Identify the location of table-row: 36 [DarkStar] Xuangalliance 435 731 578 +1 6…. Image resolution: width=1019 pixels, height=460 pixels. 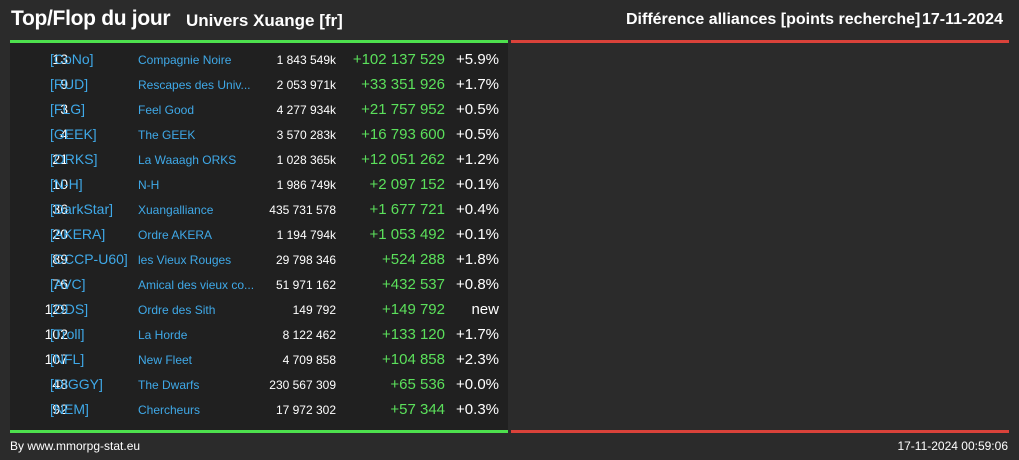
(259, 210).